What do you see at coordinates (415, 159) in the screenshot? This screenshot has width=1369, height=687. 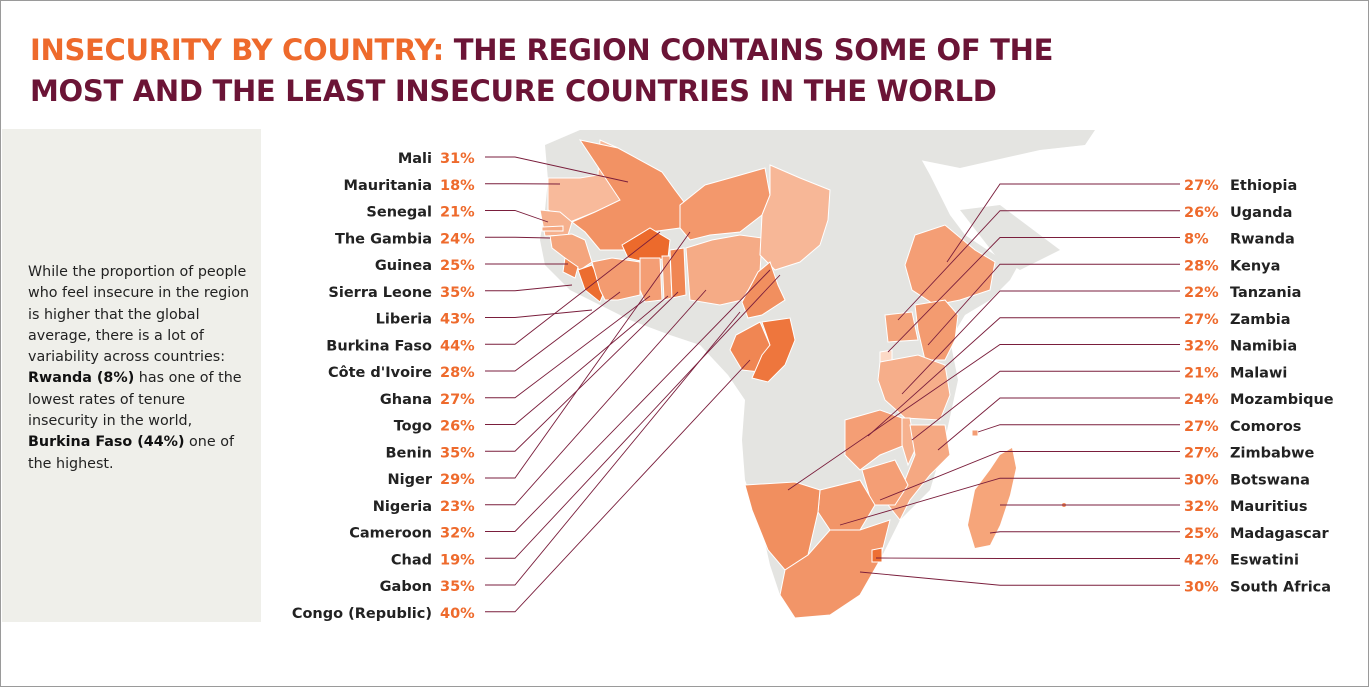 I see `label-country-mali: Mali` at bounding box center [415, 159].